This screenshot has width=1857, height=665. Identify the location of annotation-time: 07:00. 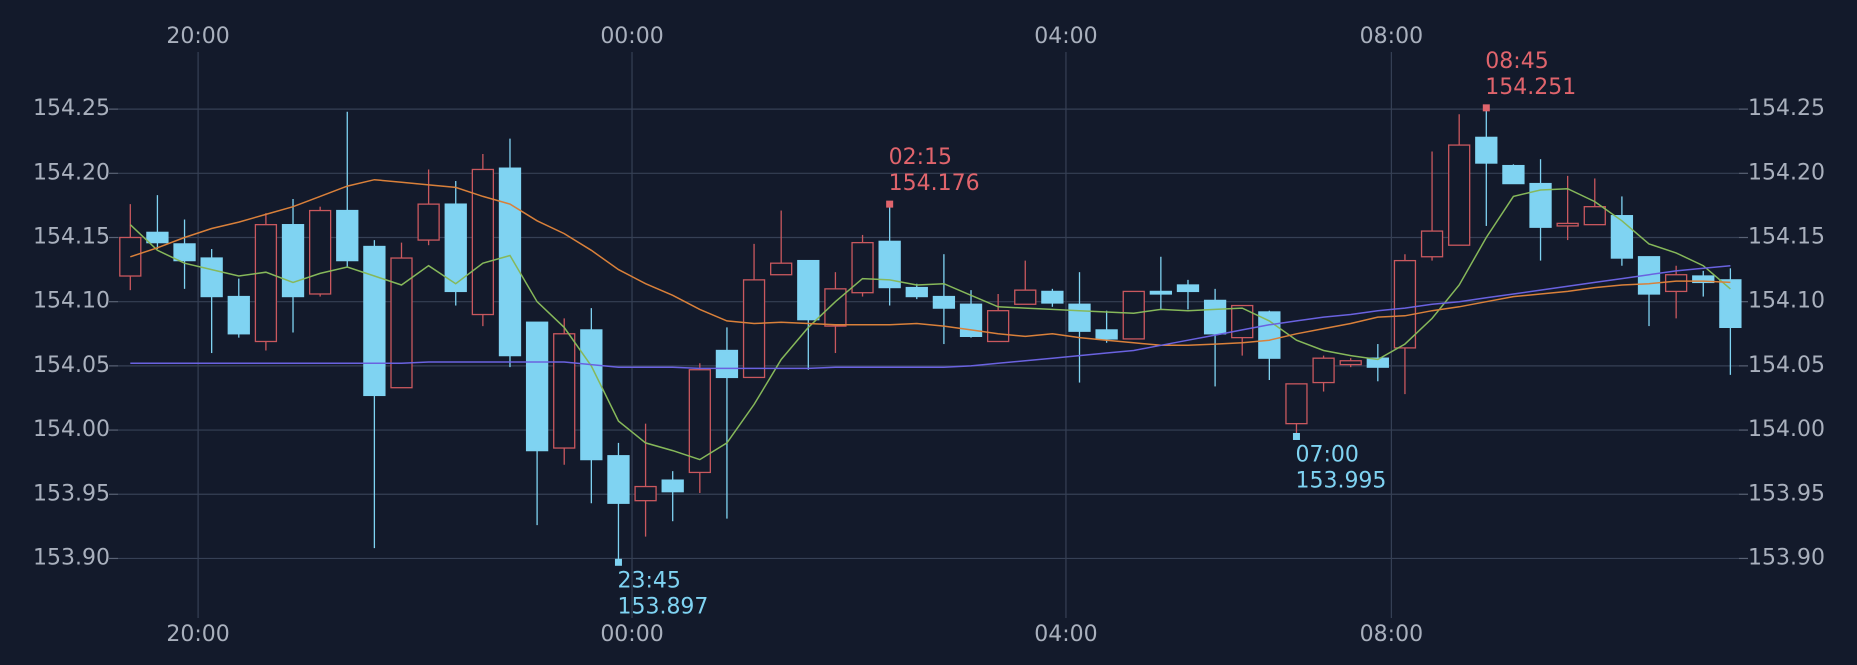
(1326, 454).